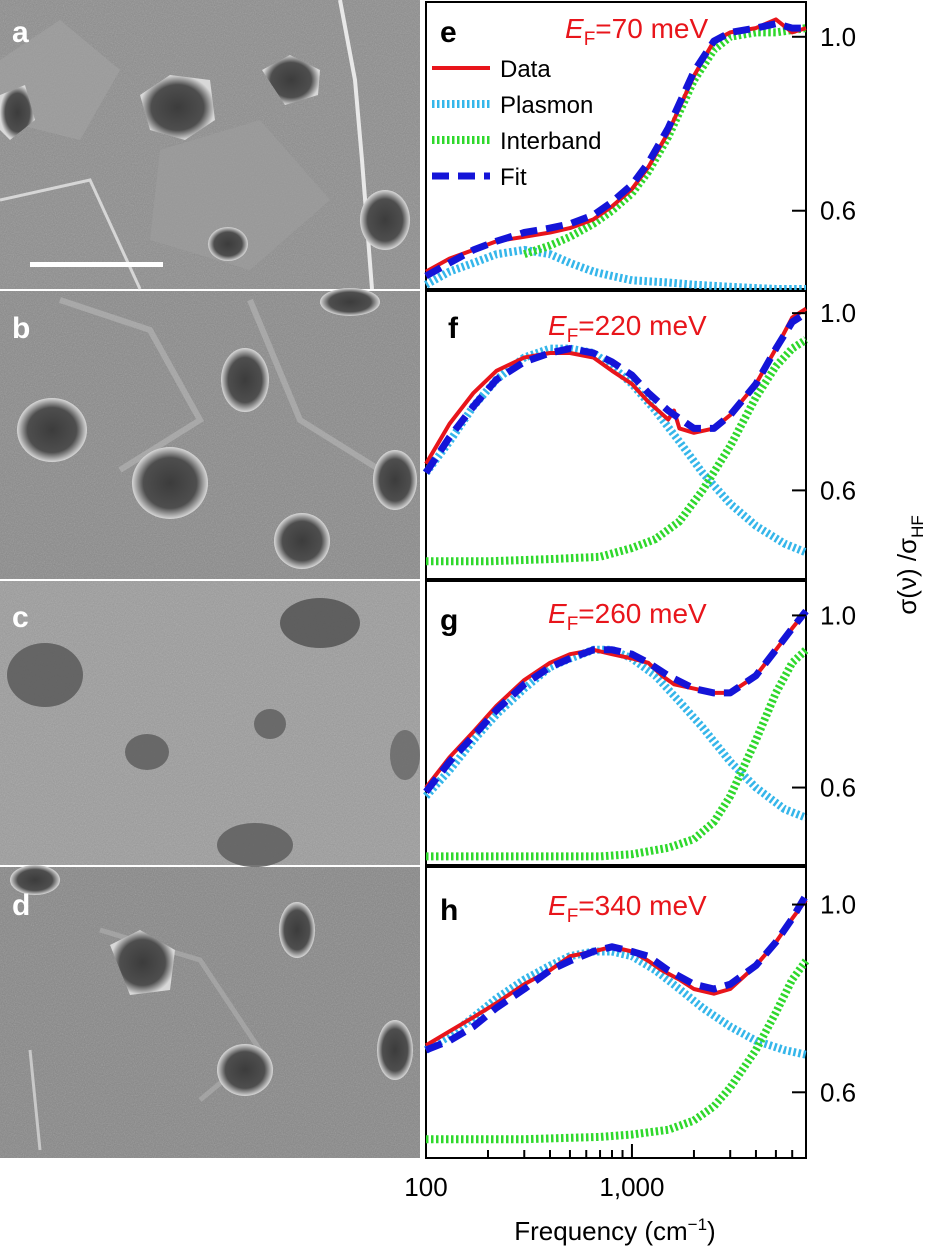 Image resolution: width=926 pixels, height=1252 pixels. I want to click on panel-label-e: e, so click(448, 32).